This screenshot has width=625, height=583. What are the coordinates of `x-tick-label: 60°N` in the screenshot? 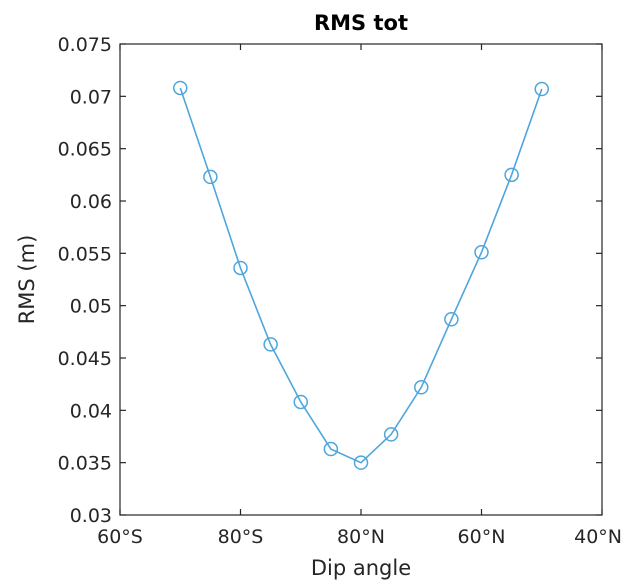 It's located at (482, 537).